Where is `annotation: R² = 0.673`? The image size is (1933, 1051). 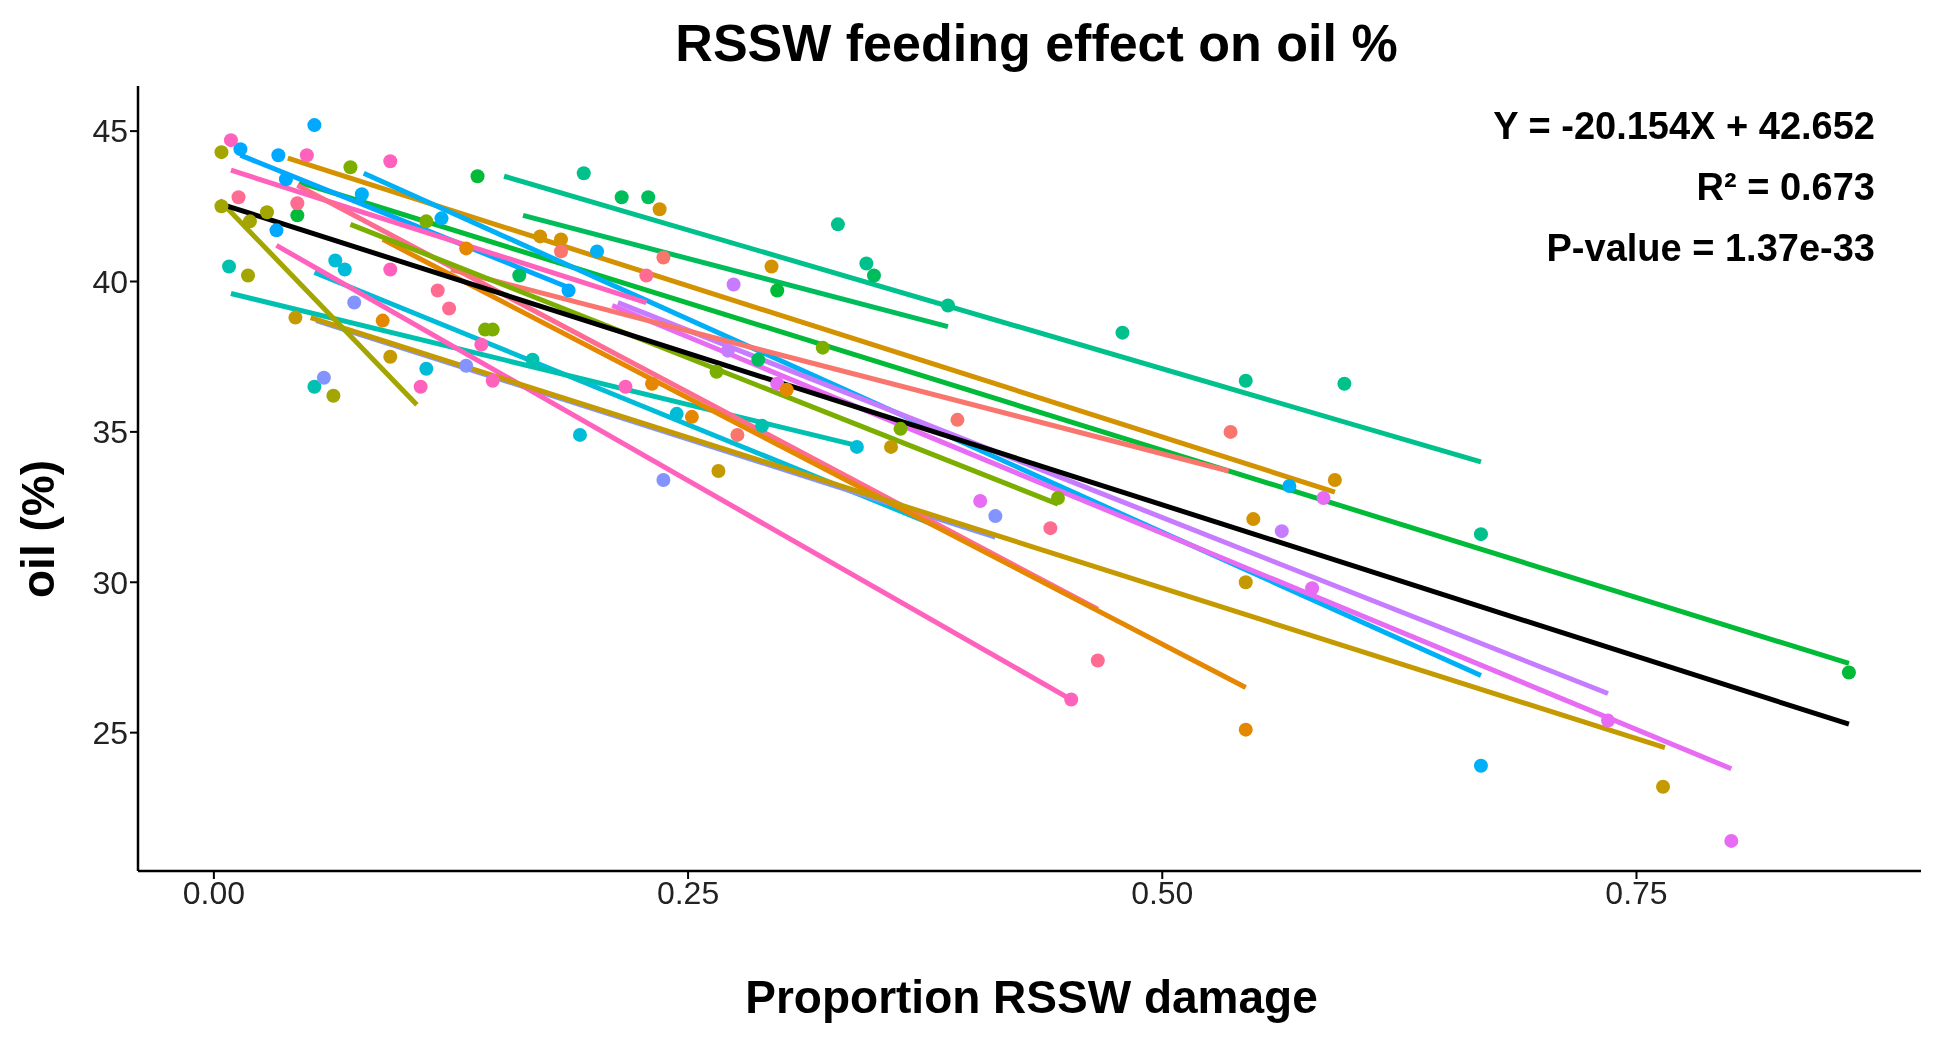
annotation: R² = 0.673 is located at coordinates (1785, 187).